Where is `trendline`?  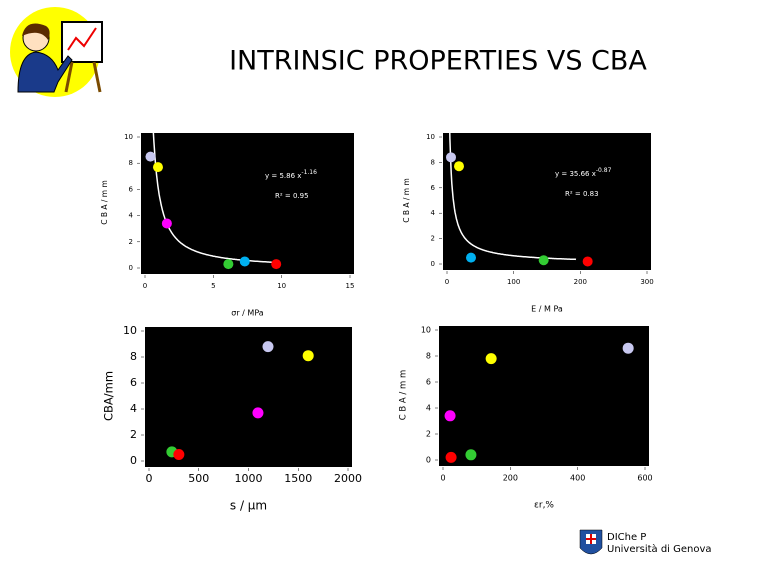 trendline is located at coordinates (513, 197).